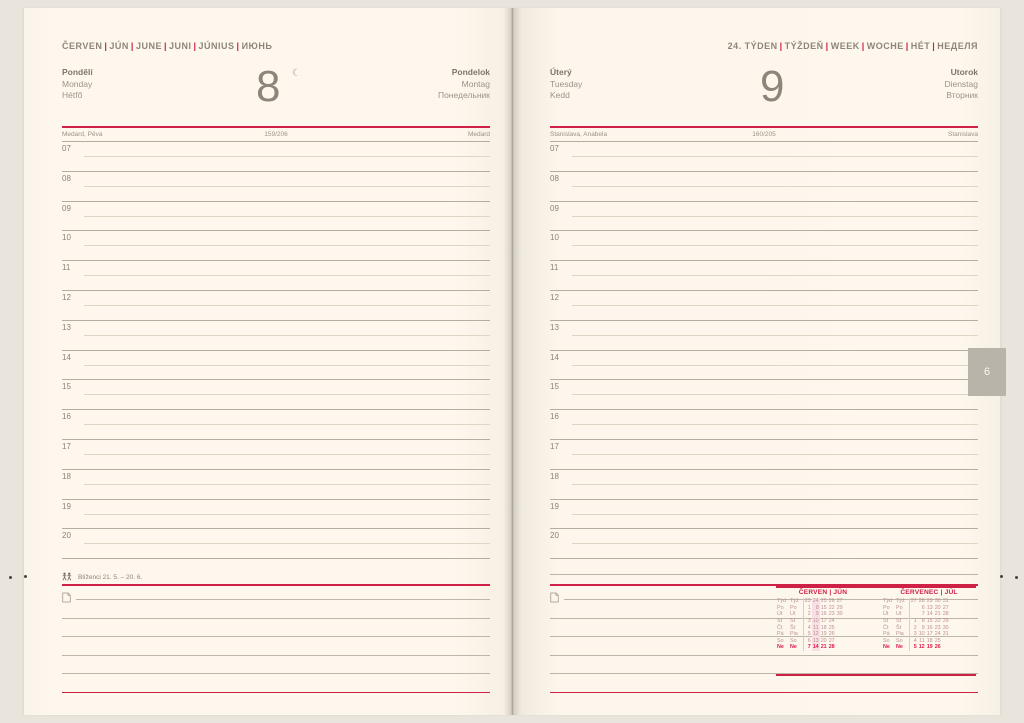 This screenshot has width=1024, height=723. I want to click on mini-cal-row-So: So So 4 11 18 25, so click(916, 641).